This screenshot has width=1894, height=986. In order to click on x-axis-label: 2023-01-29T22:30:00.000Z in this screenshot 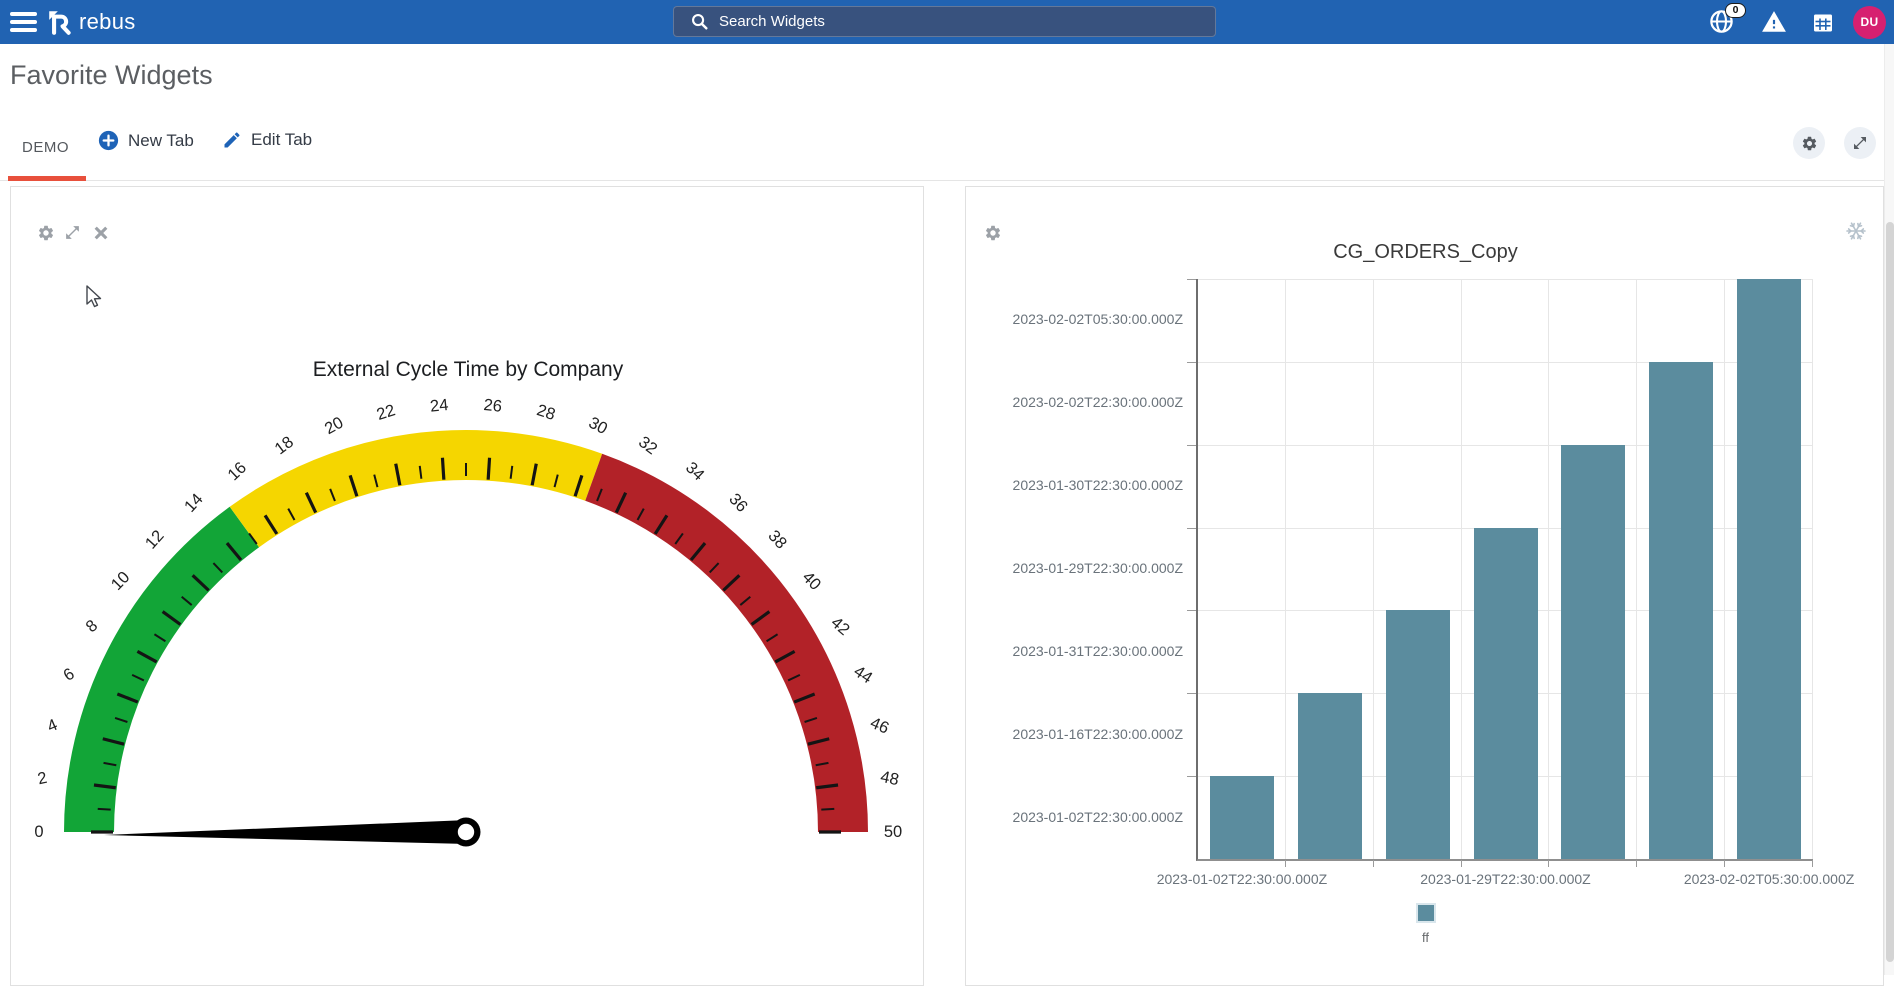, I will do `click(1505, 879)`.